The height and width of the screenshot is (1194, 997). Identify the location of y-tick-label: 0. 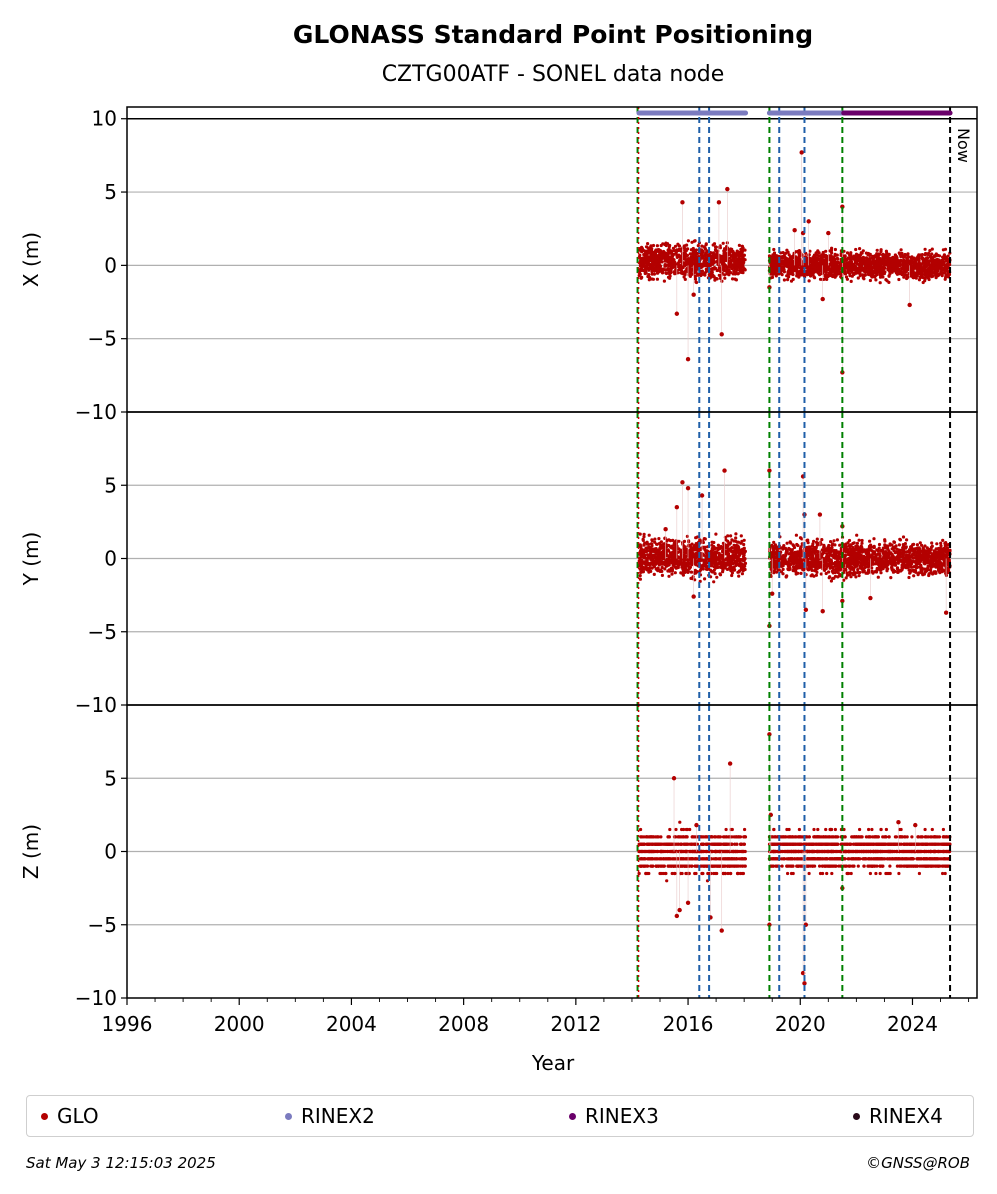
(110, 265).